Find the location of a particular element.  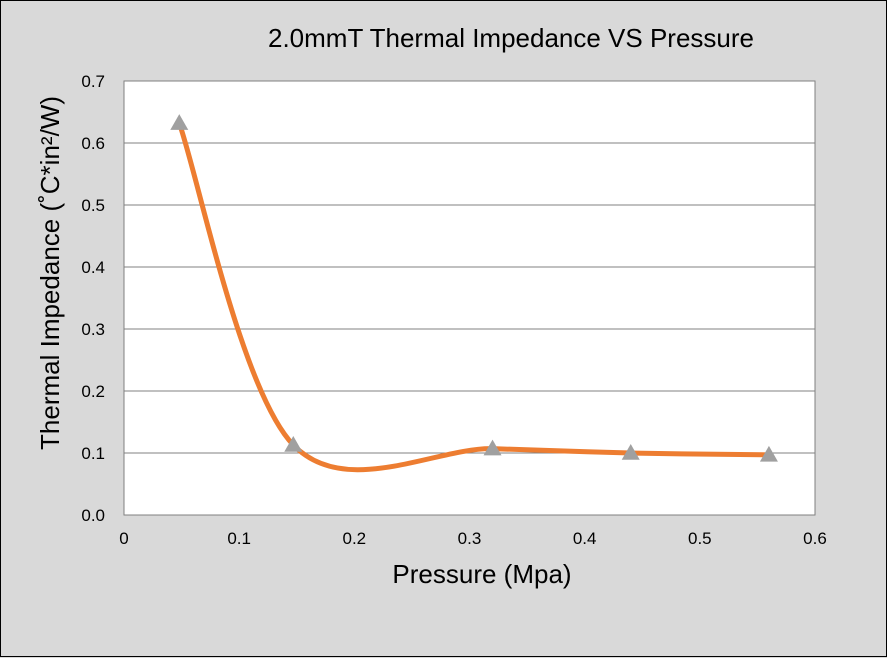

y-tick-label: 0.6 is located at coordinates (93, 143).